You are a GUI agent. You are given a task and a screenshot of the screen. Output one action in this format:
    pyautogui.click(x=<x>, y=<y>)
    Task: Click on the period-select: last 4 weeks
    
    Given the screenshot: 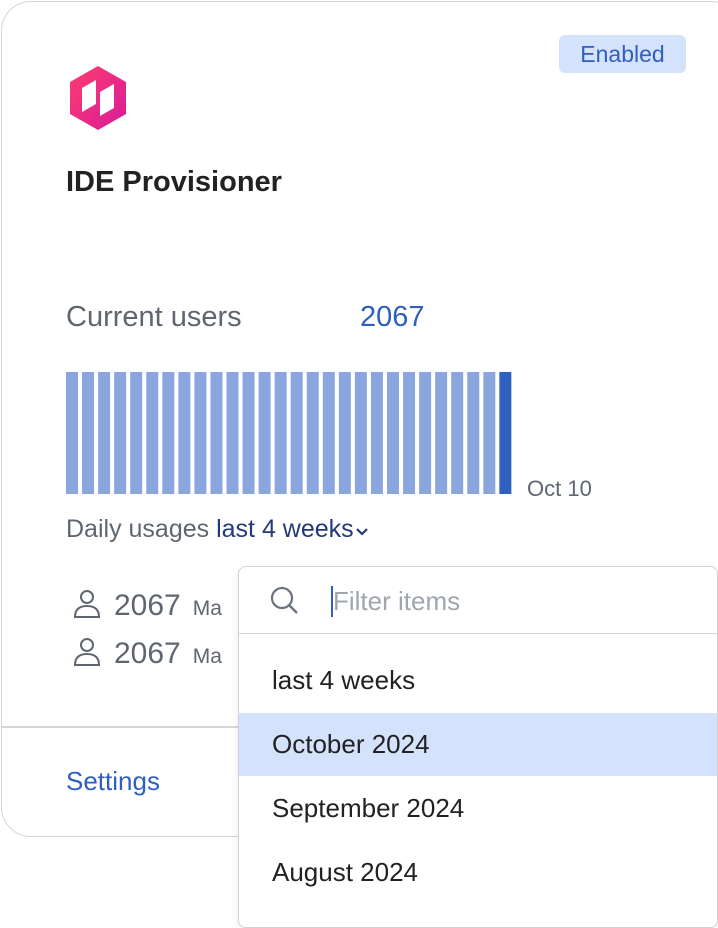 What is the action you would take?
    pyautogui.click(x=285, y=529)
    